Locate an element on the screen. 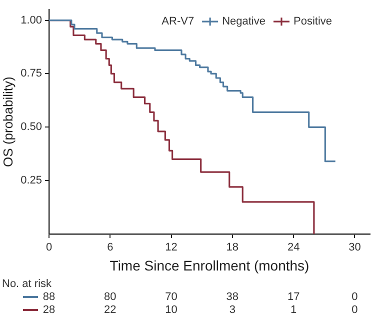  y-tick-label: 0.75 is located at coordinates (31, 74).